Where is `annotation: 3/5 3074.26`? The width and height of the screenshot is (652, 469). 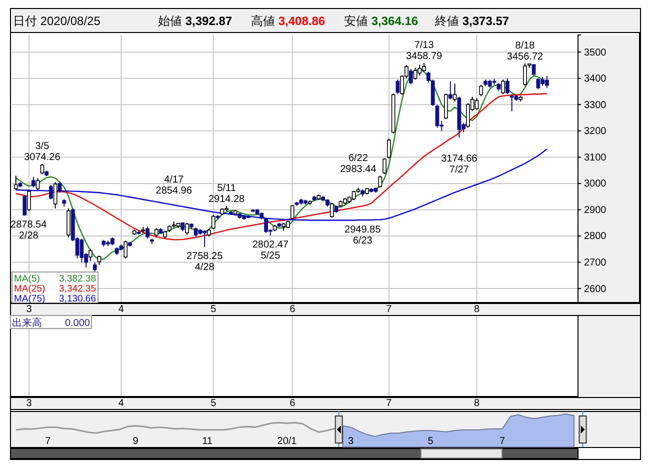
annotation: 3/5 3074.26 is located at coordinates (42, 151).